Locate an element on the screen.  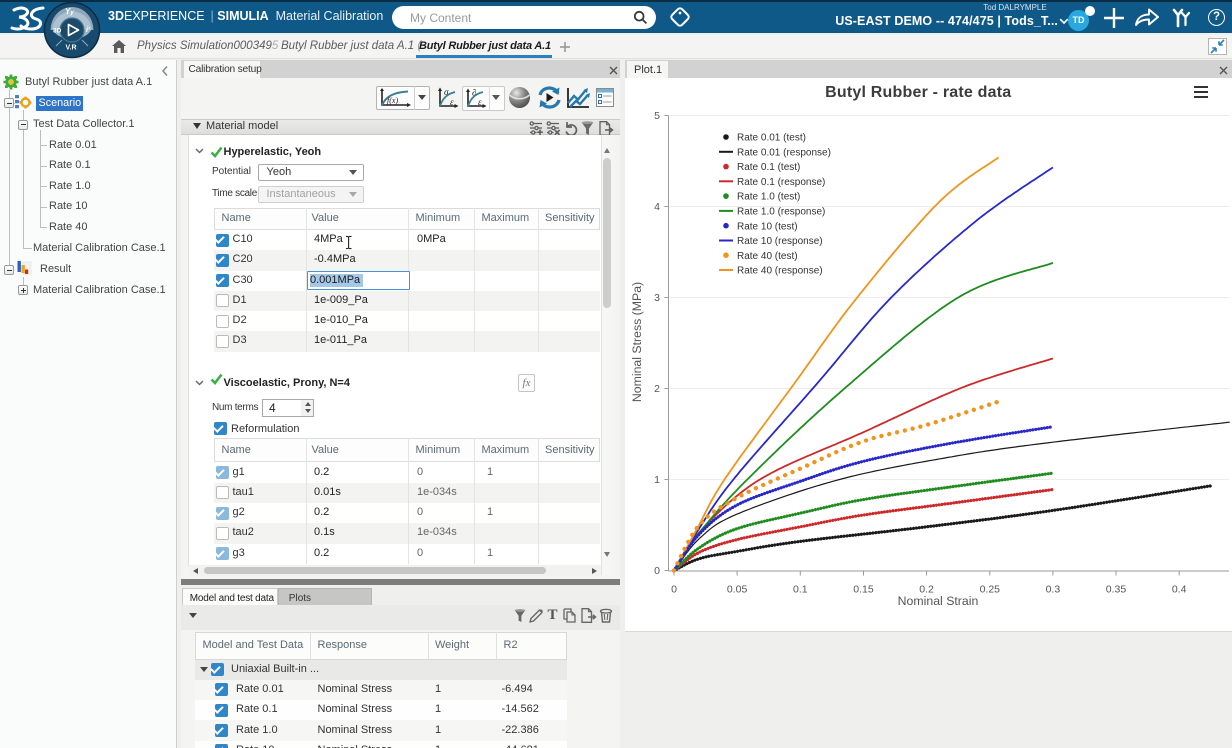
svg-text: Rate 10 (response) is located at coordinates (780, 241).